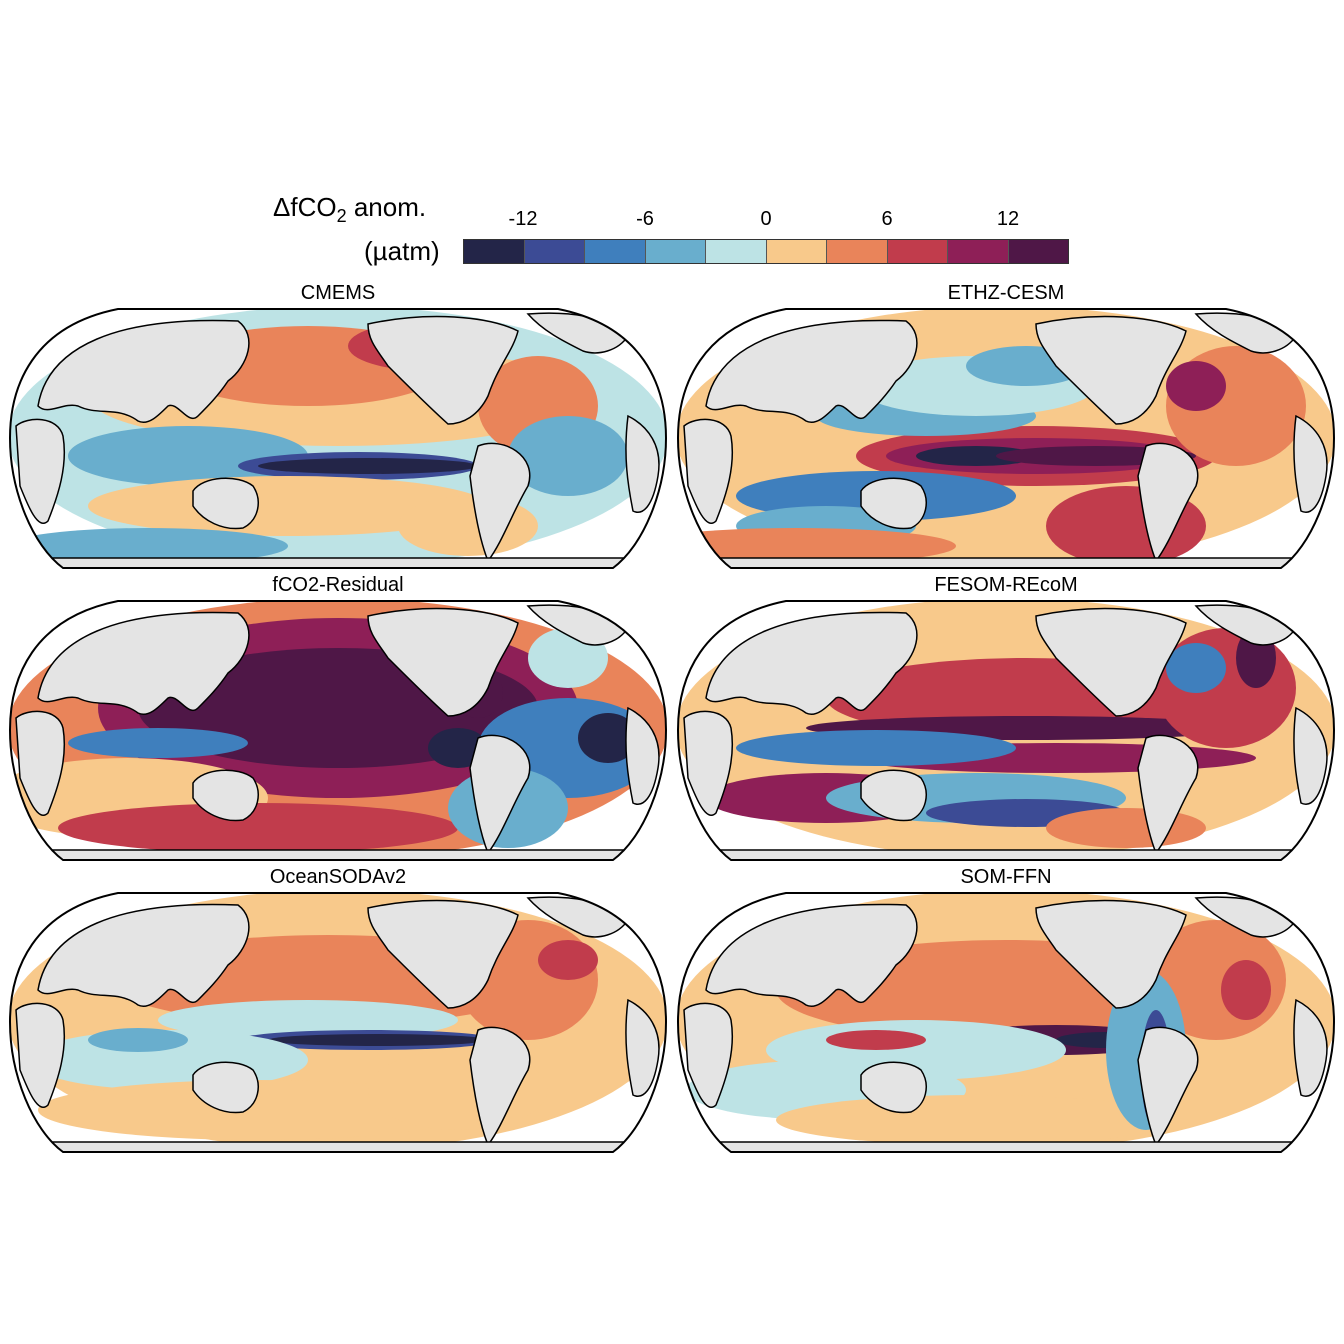 The image size is (1344, 1344). What do you see at coordinates (402, 251) in the screenshot?
I see `legend-units: (µatm)` at bounding box center [402, 251].